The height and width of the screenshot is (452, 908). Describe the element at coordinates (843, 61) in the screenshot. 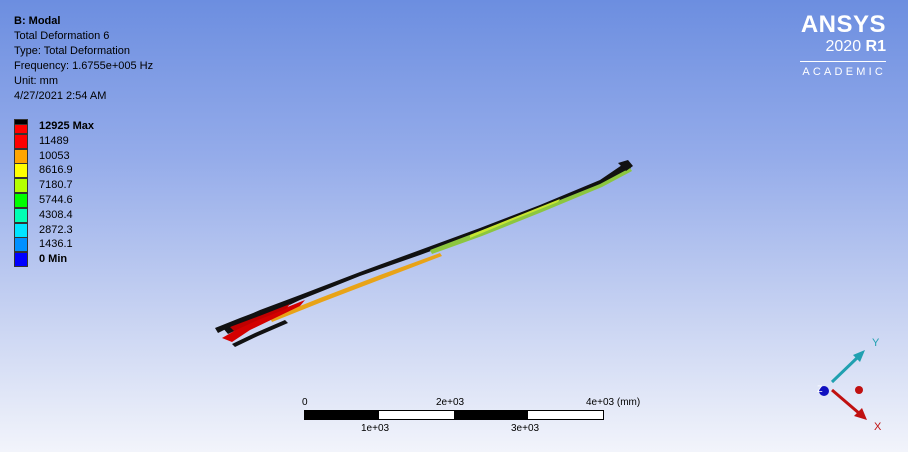

I see `logo-divider` at that location.